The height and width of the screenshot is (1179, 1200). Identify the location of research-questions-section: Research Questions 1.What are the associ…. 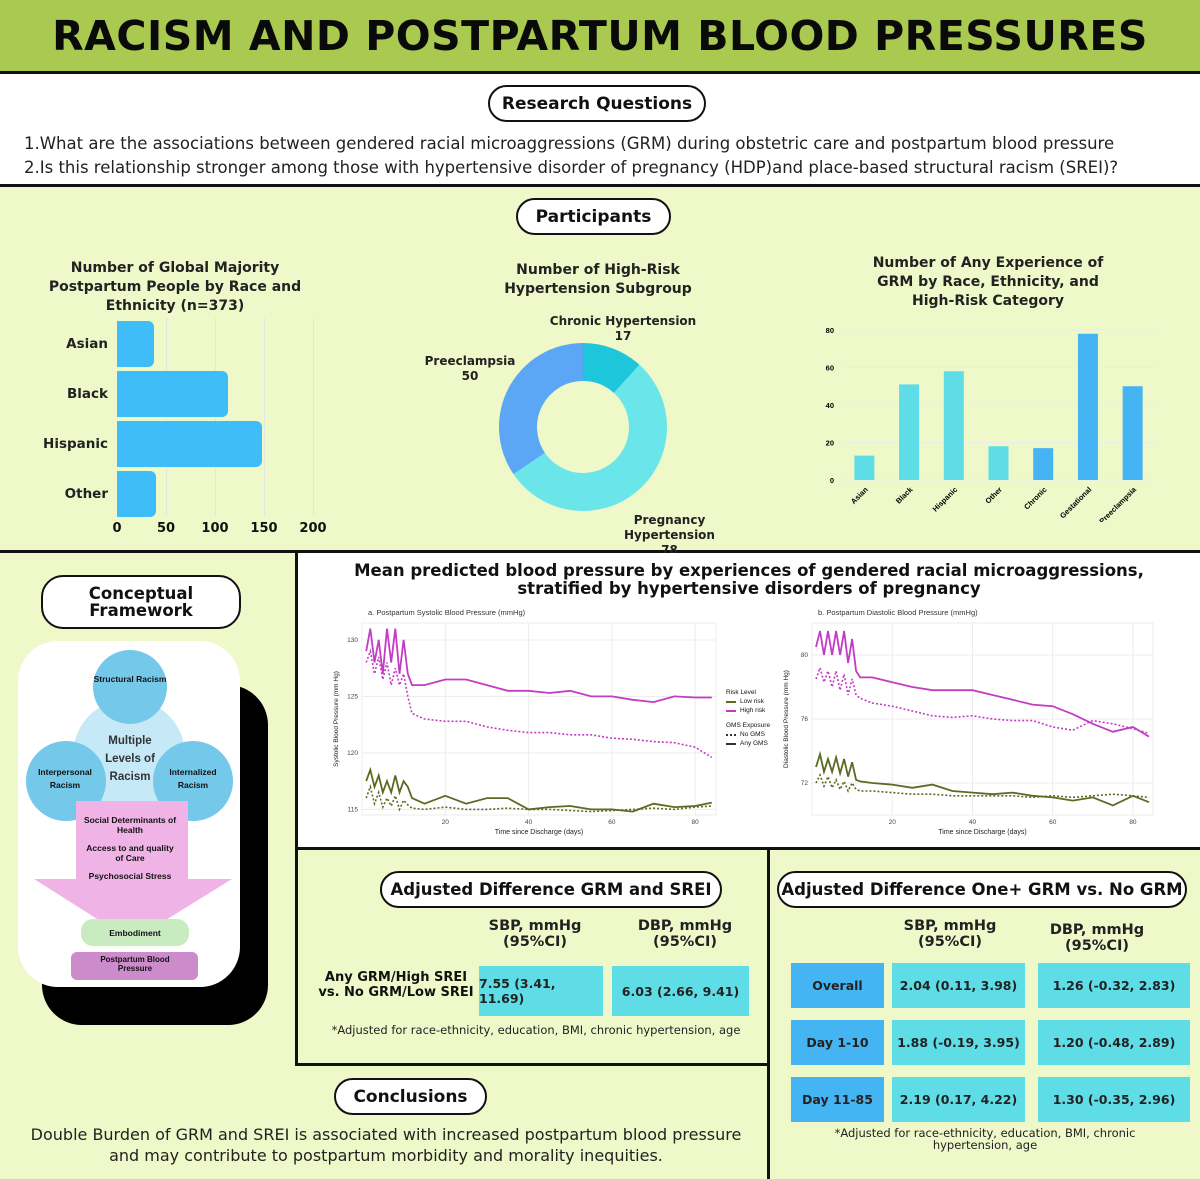
(600, 130).